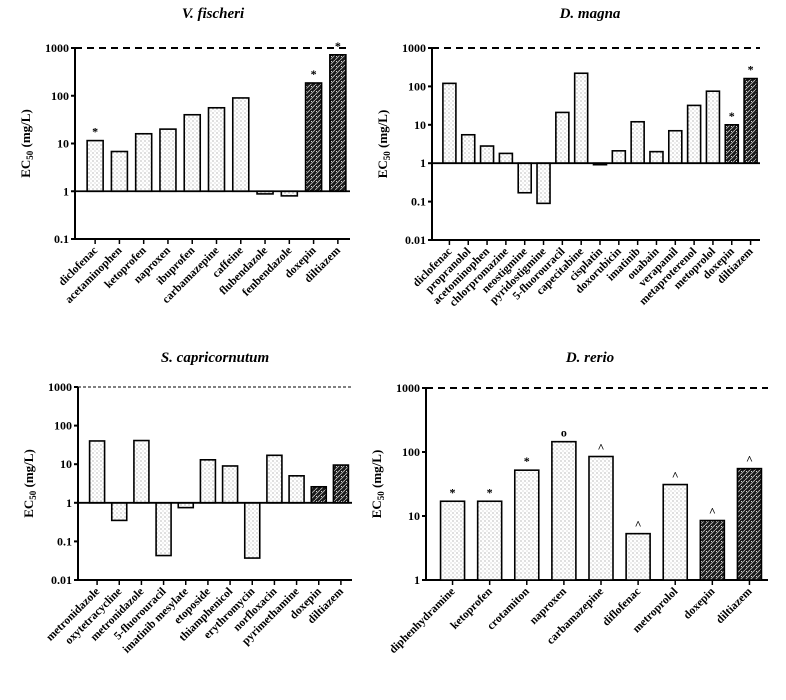  I want to click on significance-marker: o, so click(564, 433).